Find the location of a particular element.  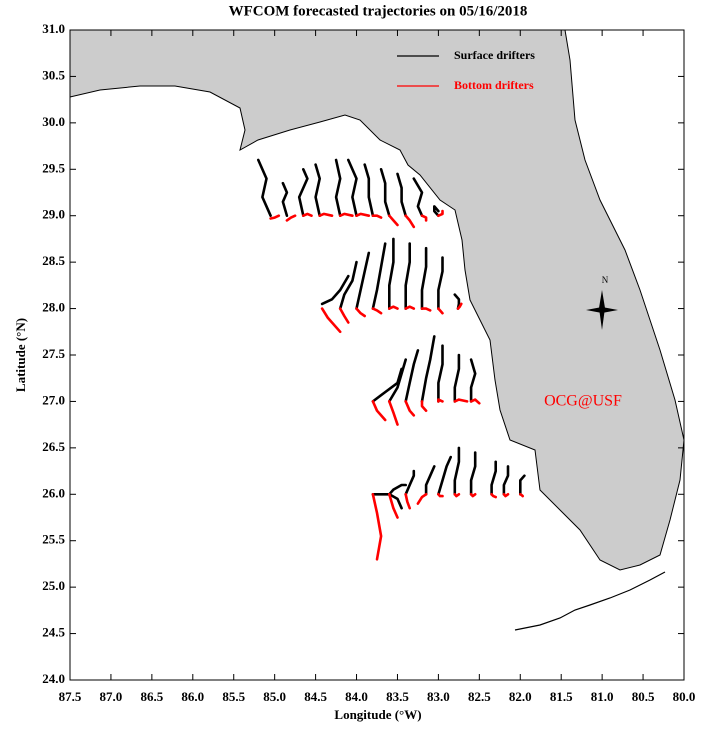

x-tick-label: 82.5 is located at coordinates (479, 696).